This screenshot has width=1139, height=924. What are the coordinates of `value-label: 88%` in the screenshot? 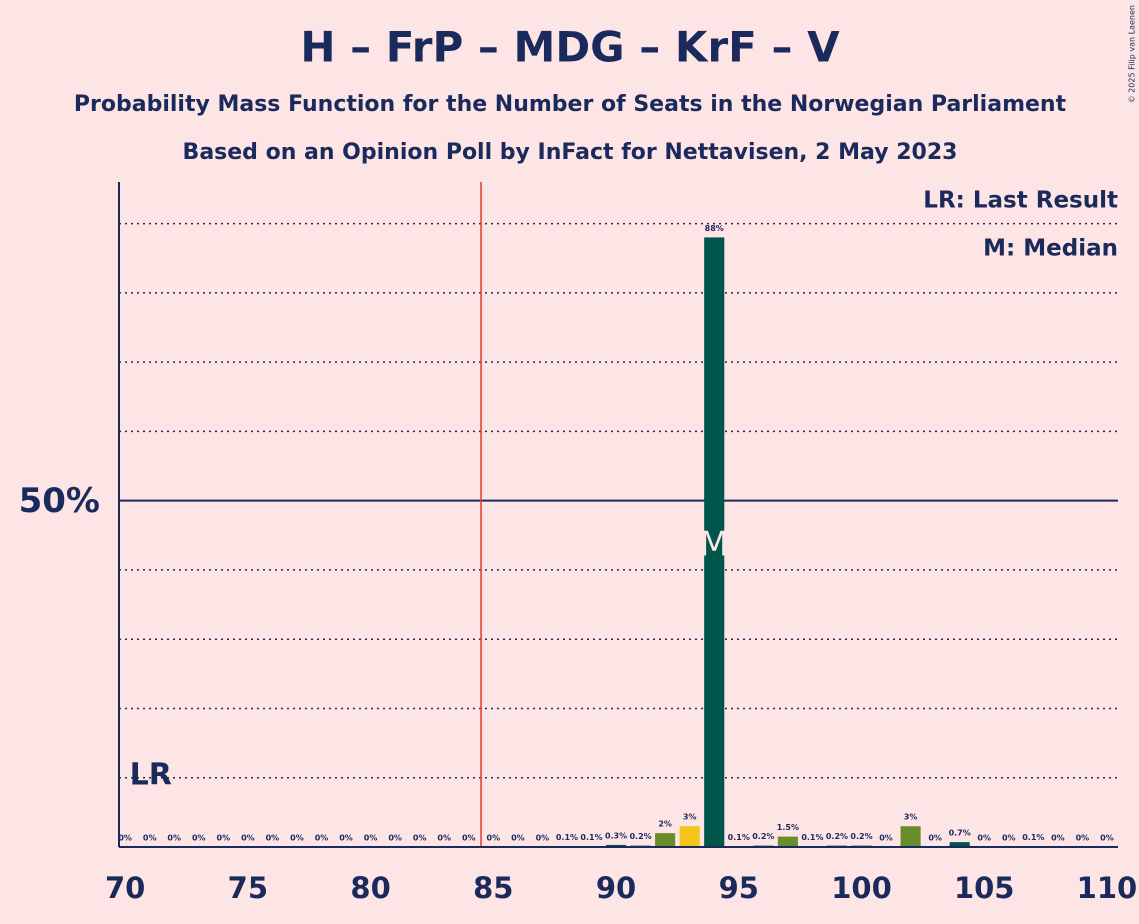 It's located at (714, 228).